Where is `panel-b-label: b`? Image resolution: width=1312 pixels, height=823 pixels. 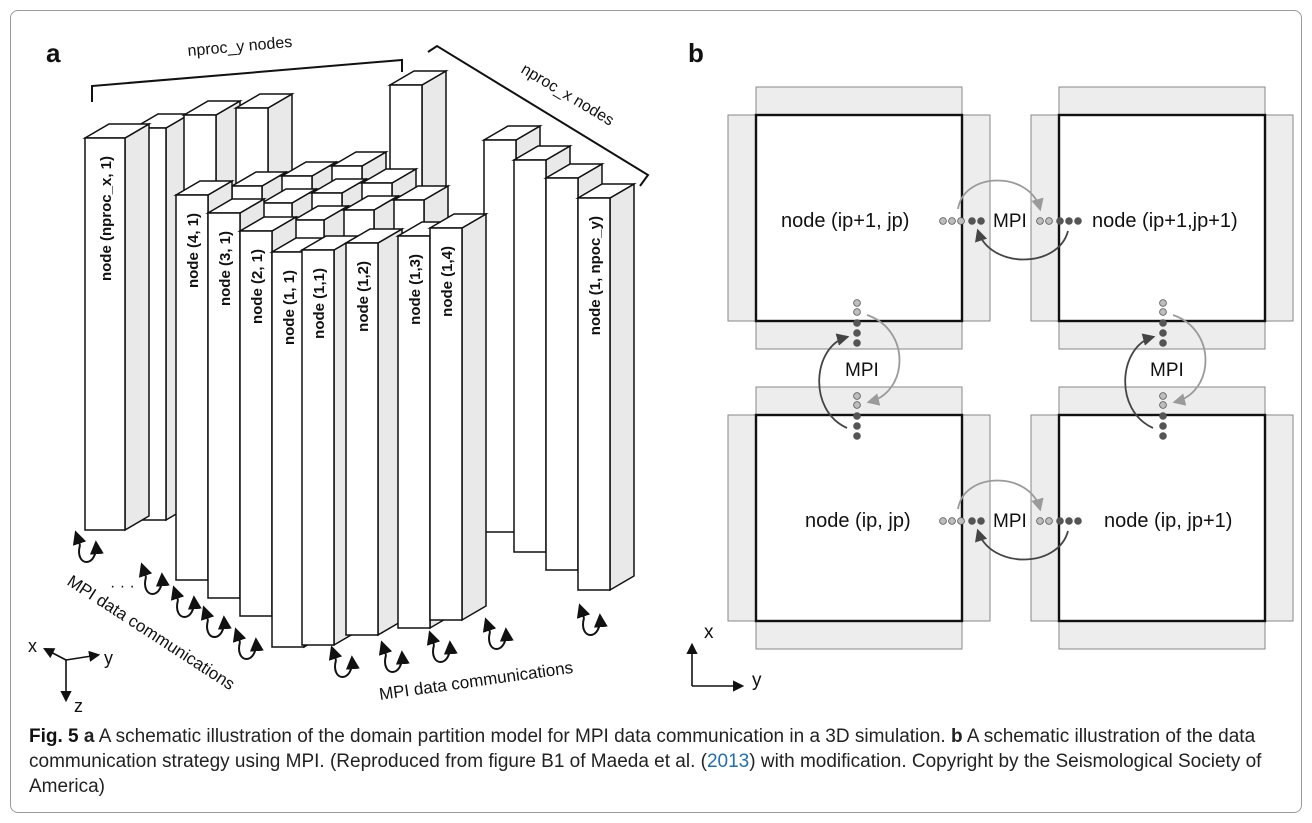 panel-b-label: b is located at coordinates (696, 53).